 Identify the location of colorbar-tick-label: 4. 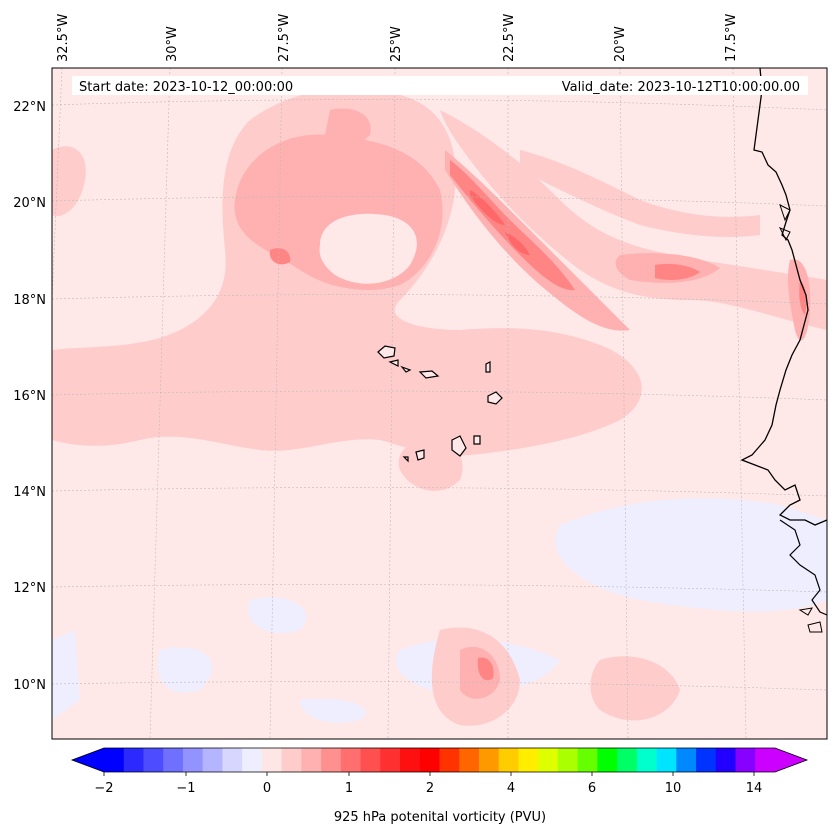
(511, 788).